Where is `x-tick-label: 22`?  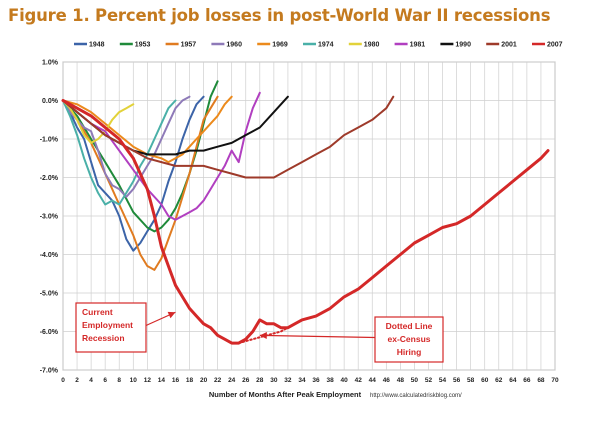 x-tick-label: 22 is located at coordinates (218, 380).